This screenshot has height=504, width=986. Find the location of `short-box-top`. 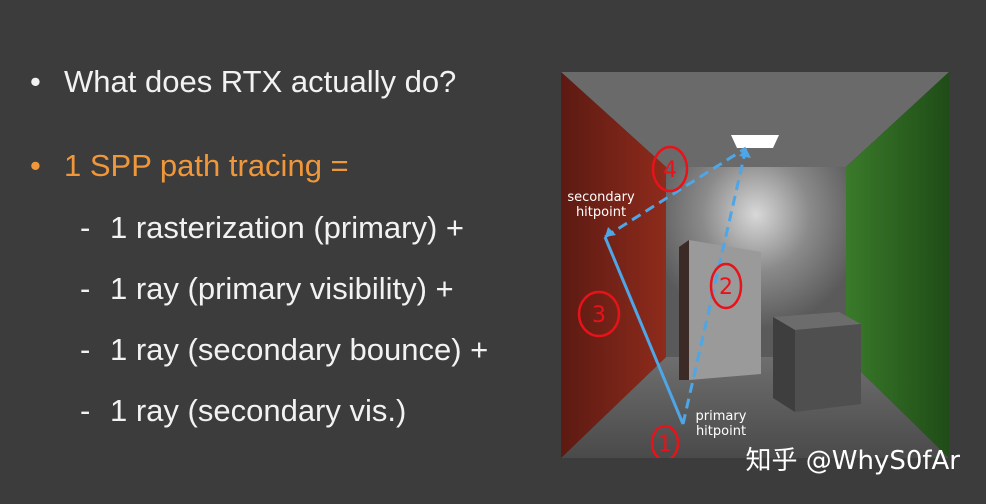

short-box-top is located at coordinates (817, 321).